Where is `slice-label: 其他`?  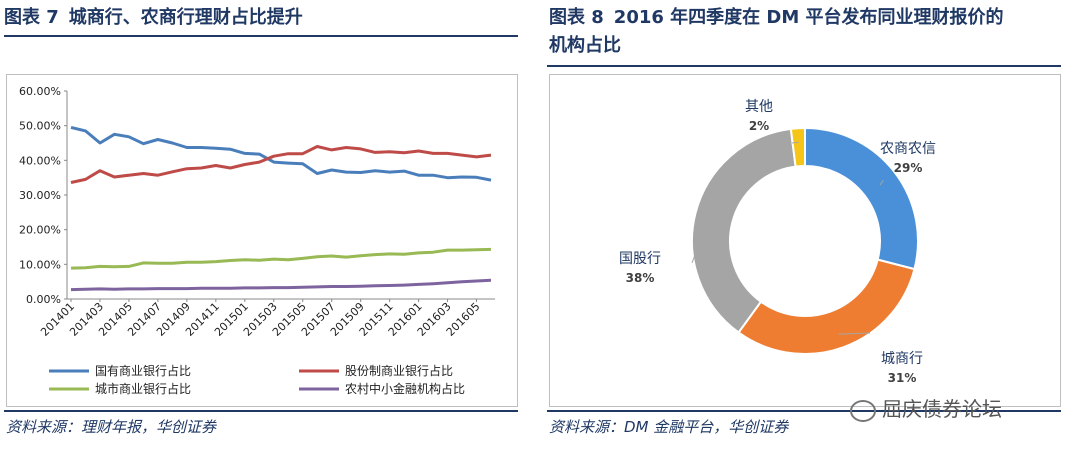
slice-label: 其他 is located at coordinates (759, 107).